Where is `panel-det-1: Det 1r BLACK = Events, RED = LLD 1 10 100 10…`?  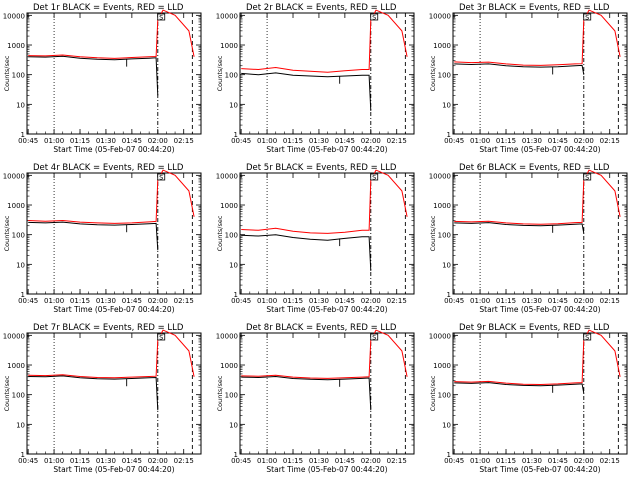
panel-det-1: Det 1r BLACK = Events, RED = LLD 1 10 100 10… is located at coordinates (106, 80).